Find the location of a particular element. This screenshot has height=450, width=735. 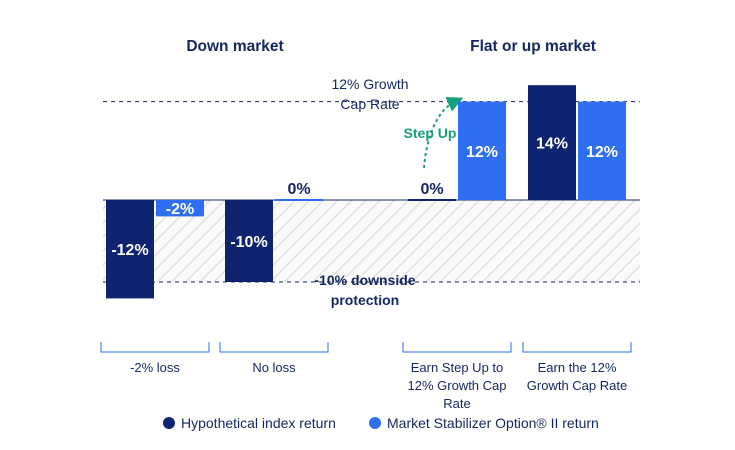

category-label-1-line0: No loss is located at coordinates (274, 367).